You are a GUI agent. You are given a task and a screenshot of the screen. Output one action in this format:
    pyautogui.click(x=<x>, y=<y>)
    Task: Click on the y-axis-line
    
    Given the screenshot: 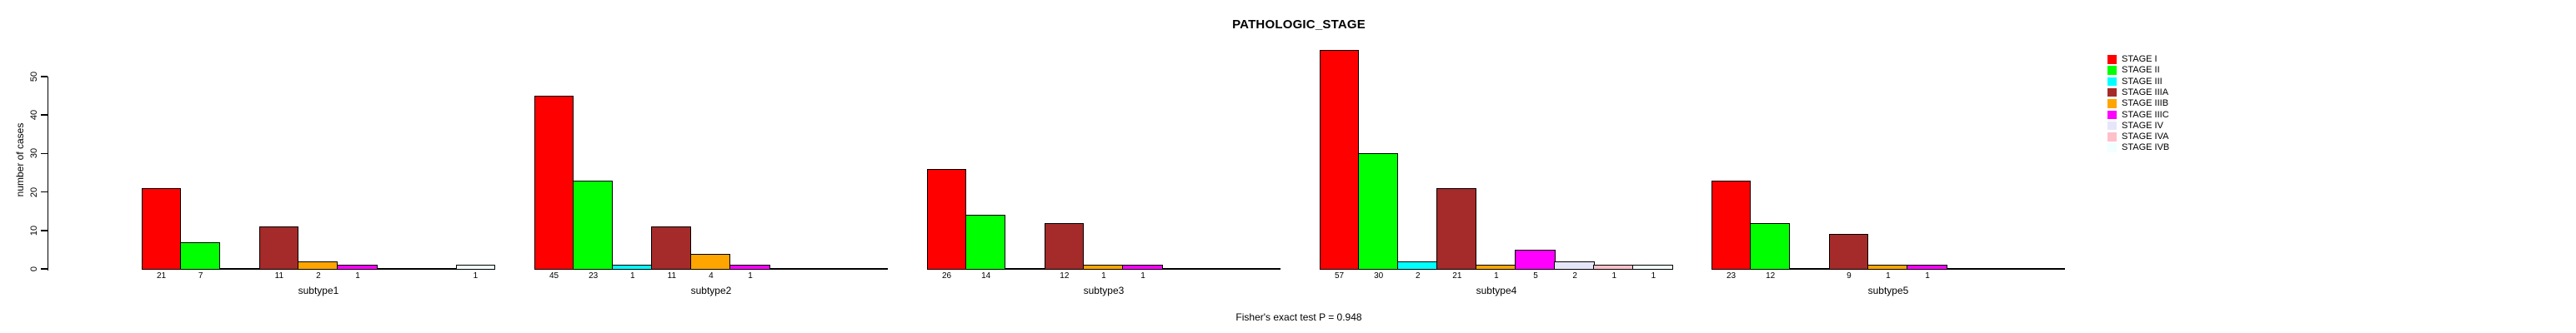 What is the action you would take?
    pyautogui.click(x=47, y=174)
    